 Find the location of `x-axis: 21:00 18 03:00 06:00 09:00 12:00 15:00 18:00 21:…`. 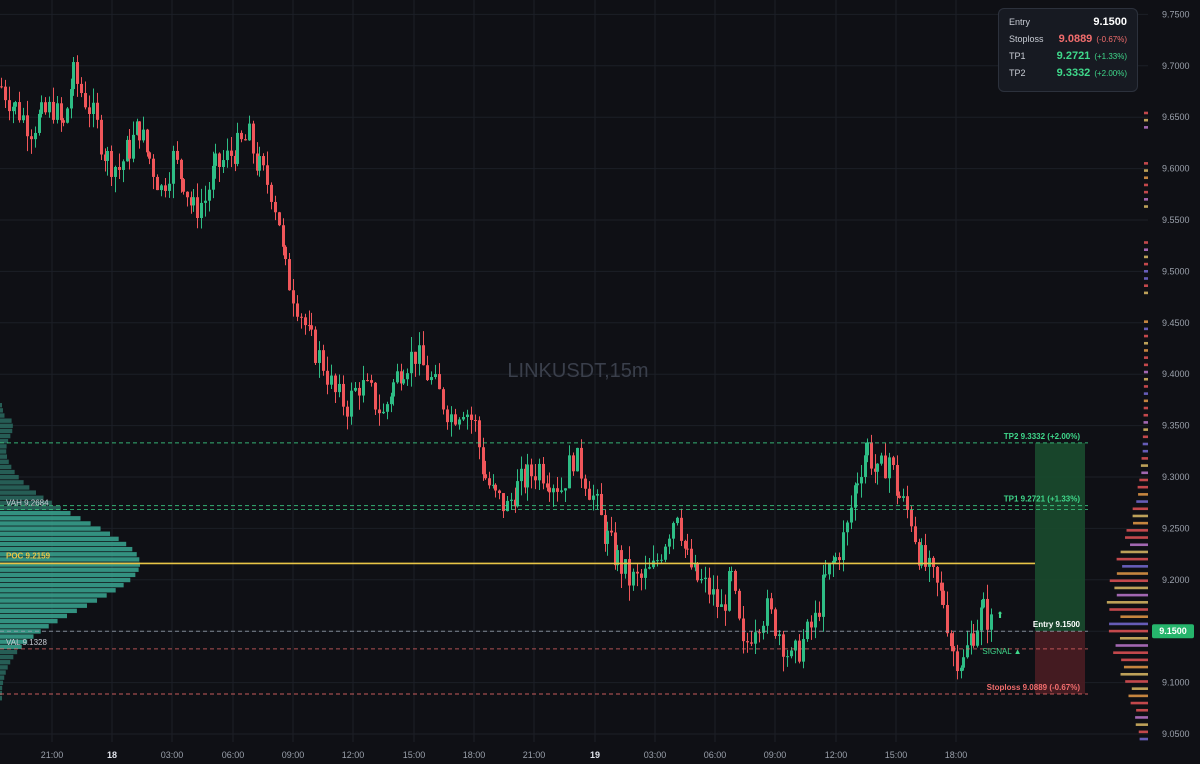

x-axis: 21:00 18 03:00 06:00 09:00 12:00 15:00 18:00 21:… is located at coordinates (504, 755).